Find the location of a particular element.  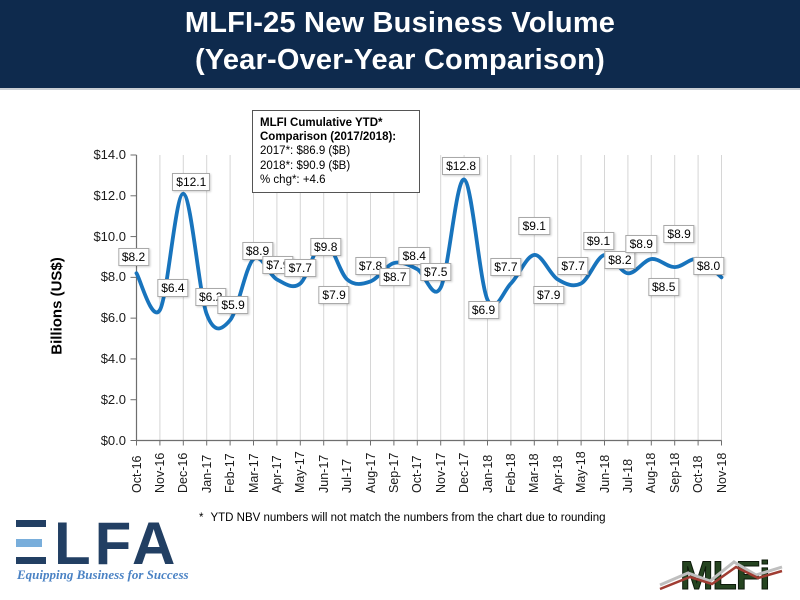

ytd-box-pct-change: % chg*: +4.6 is located at coordinates (293, 179).